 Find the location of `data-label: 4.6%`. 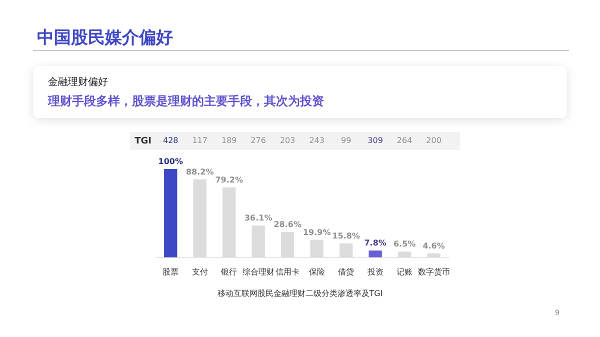

data-label: 4.6% is located at coordinates (433, 245).